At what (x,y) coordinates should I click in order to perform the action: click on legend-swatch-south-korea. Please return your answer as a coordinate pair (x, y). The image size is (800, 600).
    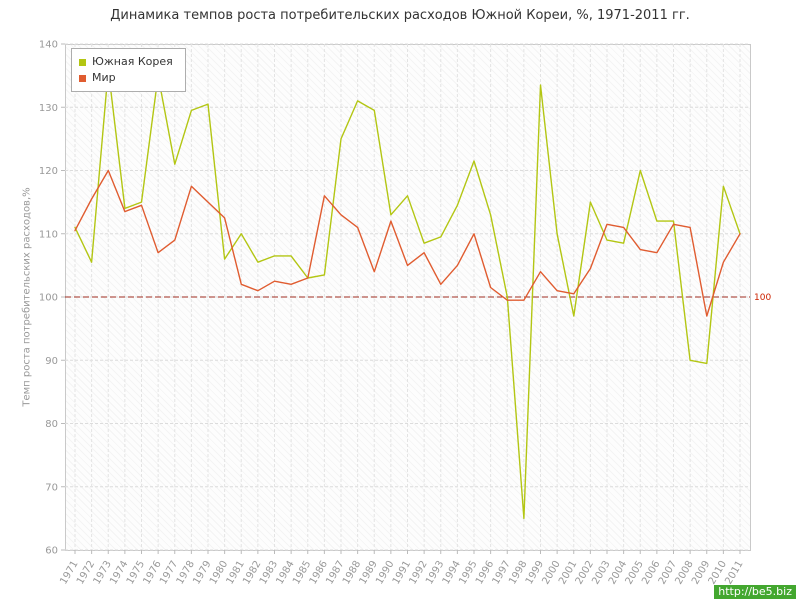
    Looking at the image, I should click on (82, 62).